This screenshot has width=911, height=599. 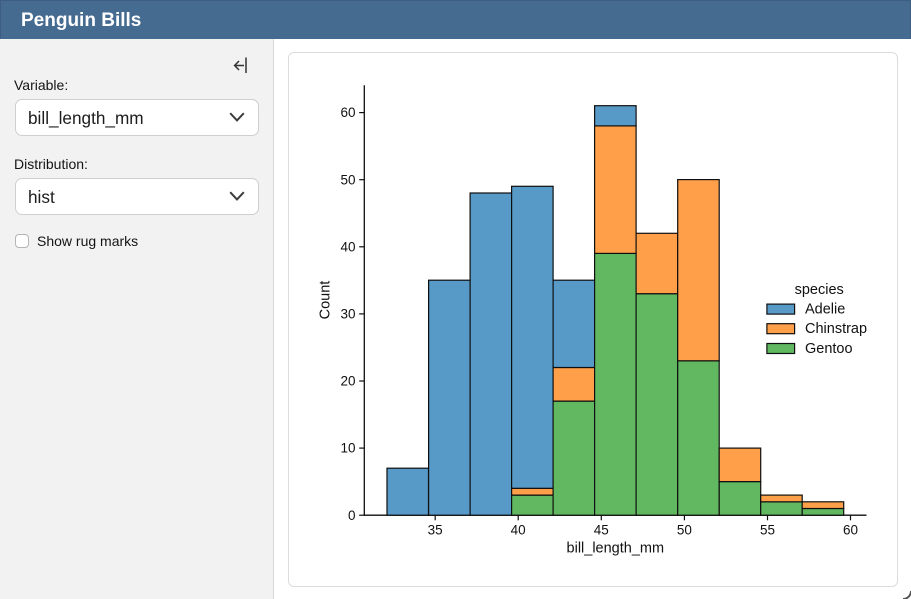 I want to click on svg-text: 55, so click(x=767, y=529).